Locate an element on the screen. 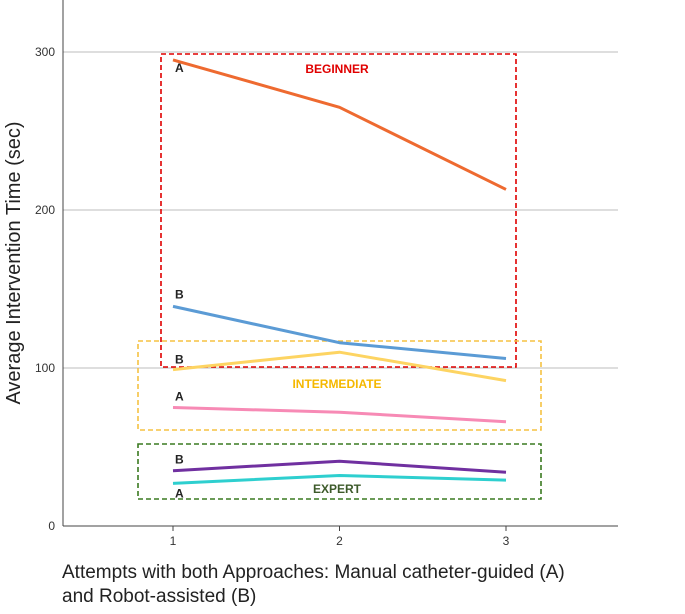 Image resolution: width=685 pixels, height=614 pixels. y-tick-label: 0 is located at coordinates (51, 526).